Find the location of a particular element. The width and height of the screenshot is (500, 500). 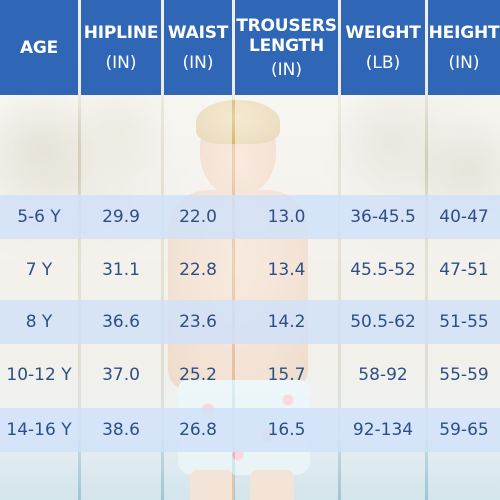

cell-age: 14-16 Y is located at coordinates (39, 430).